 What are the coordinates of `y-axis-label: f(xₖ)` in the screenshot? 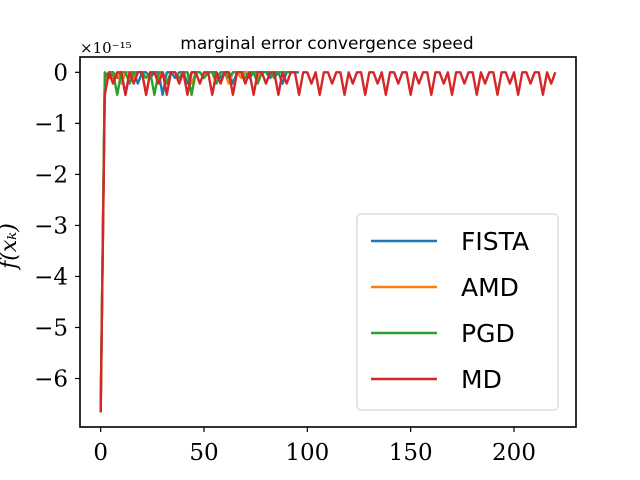 It's located at (11, 247).